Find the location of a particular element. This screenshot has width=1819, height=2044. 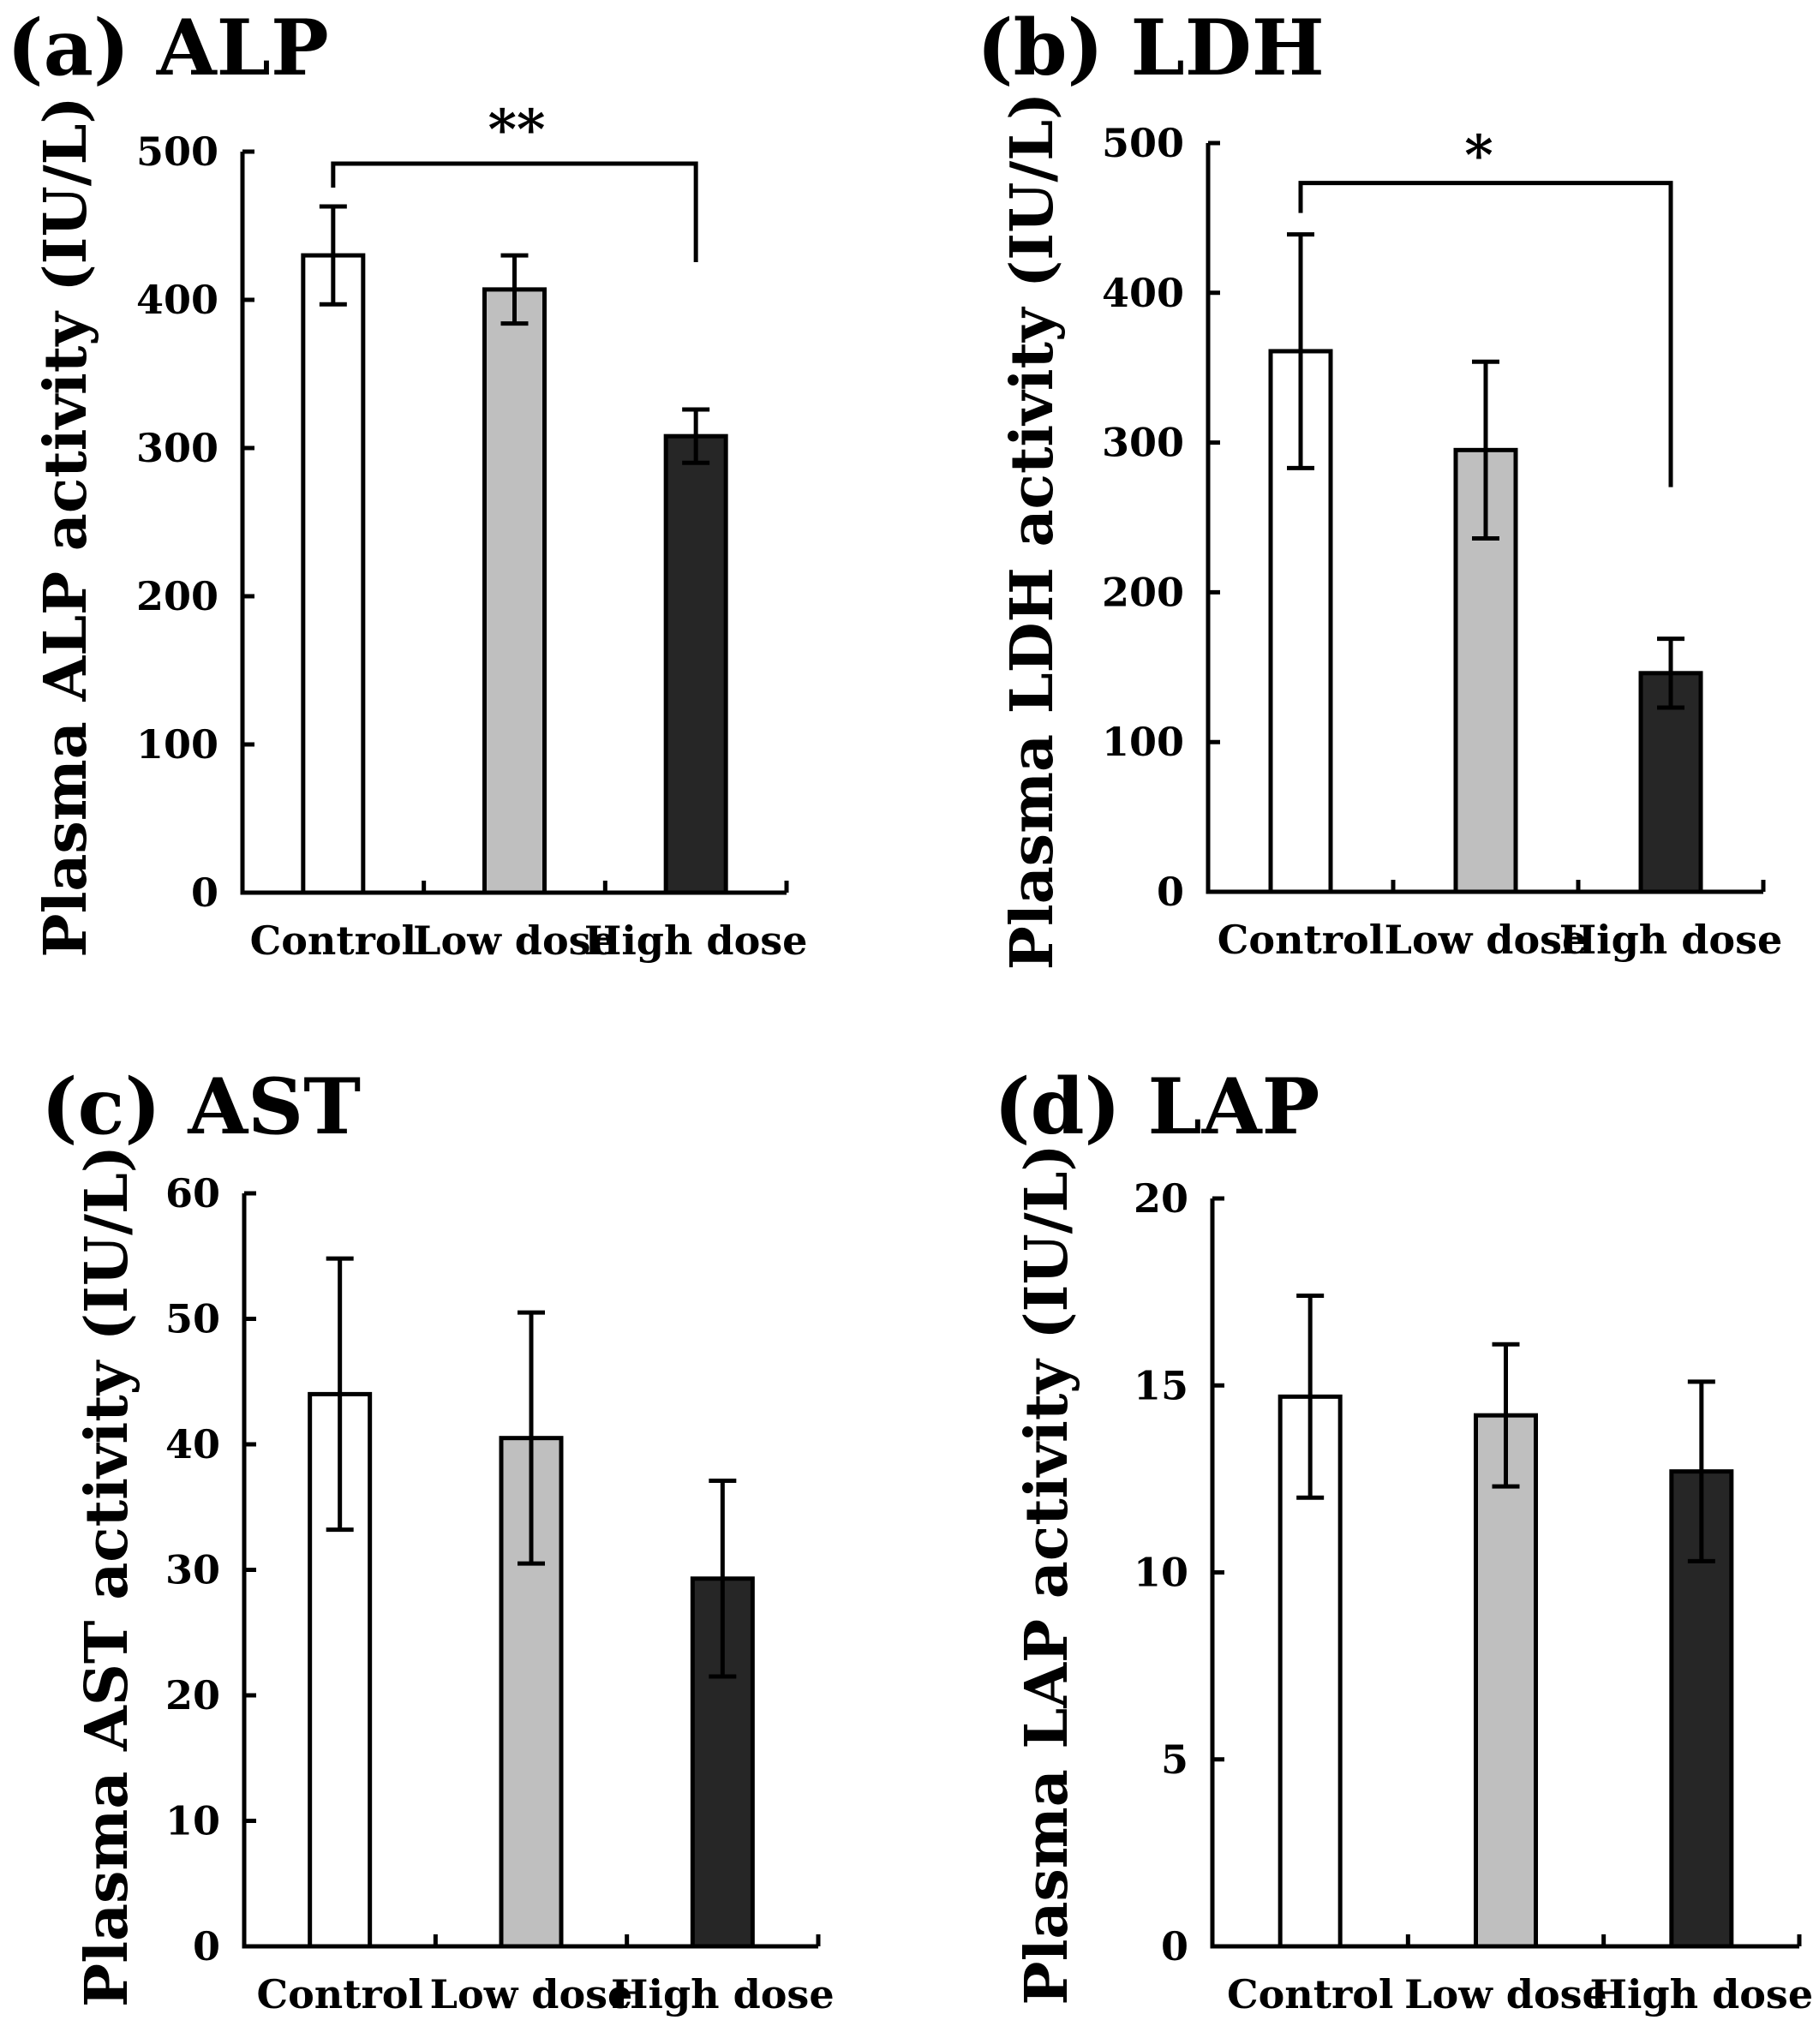

panel-b-ytick-4: 400 is located at coordinates (1143, 293).